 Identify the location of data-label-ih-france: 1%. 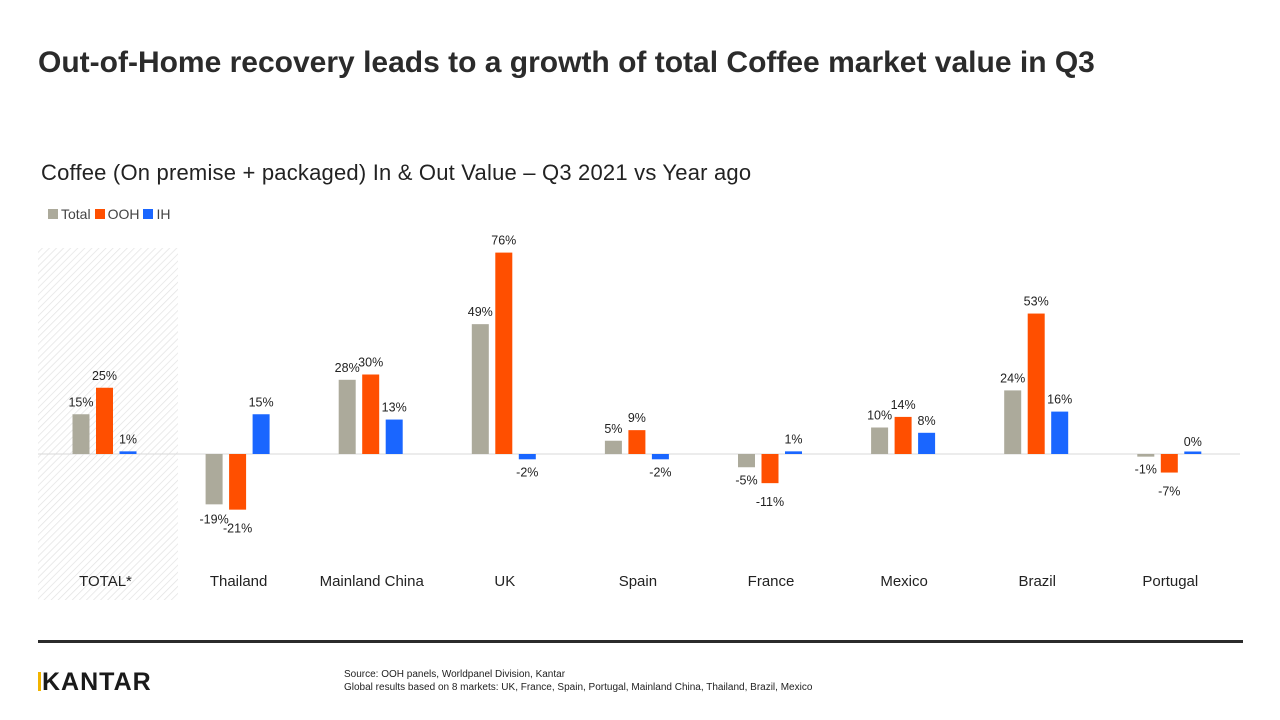
(793, 439).